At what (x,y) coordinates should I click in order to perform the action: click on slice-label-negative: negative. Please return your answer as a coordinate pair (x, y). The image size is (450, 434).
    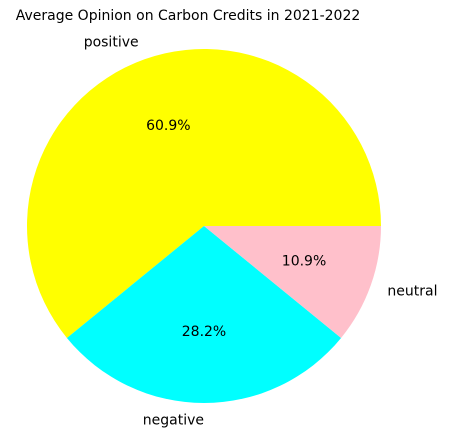
    Looking at the image, I should click on (173, 421).